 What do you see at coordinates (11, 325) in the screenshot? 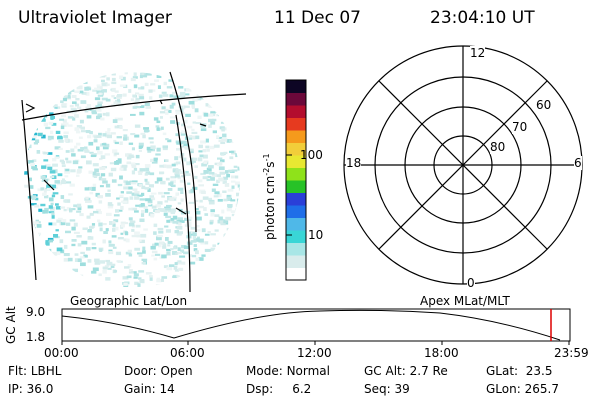
I see `altitude-ylabel: GC Alt` at bounding box center [11, 325].